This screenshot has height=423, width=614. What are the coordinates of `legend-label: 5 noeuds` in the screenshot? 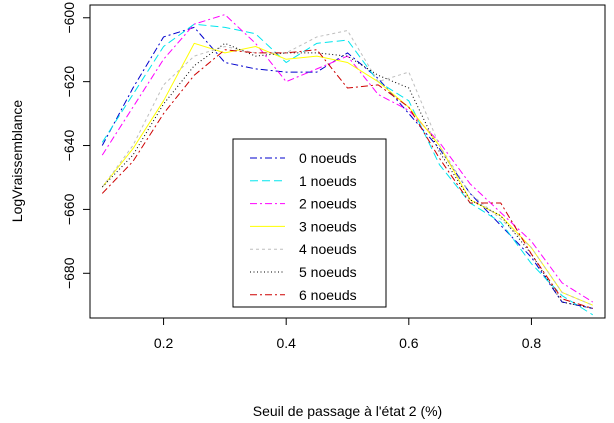 It's located at (328, 272).